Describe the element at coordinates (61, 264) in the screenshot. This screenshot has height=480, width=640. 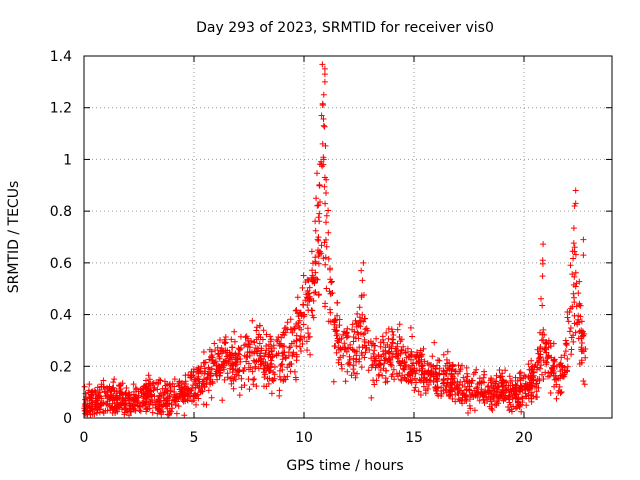
I see `y-tick-label: 0.6` at that location.